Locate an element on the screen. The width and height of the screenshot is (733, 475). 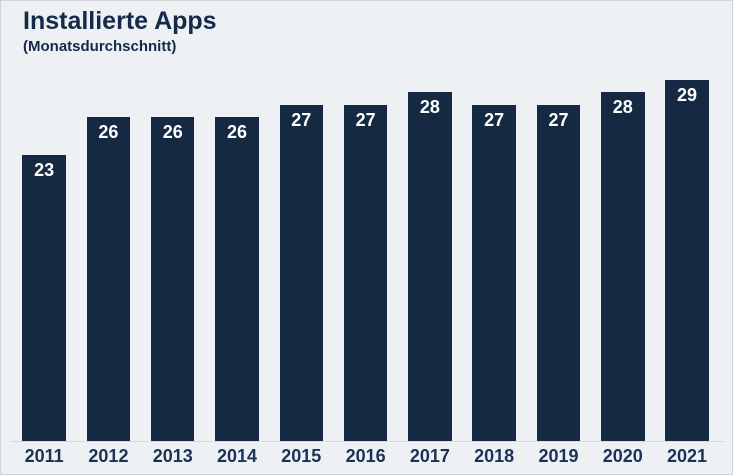
chart-subtitle: (Monatsdurchschnitt) is located at coordinates (100, 46).